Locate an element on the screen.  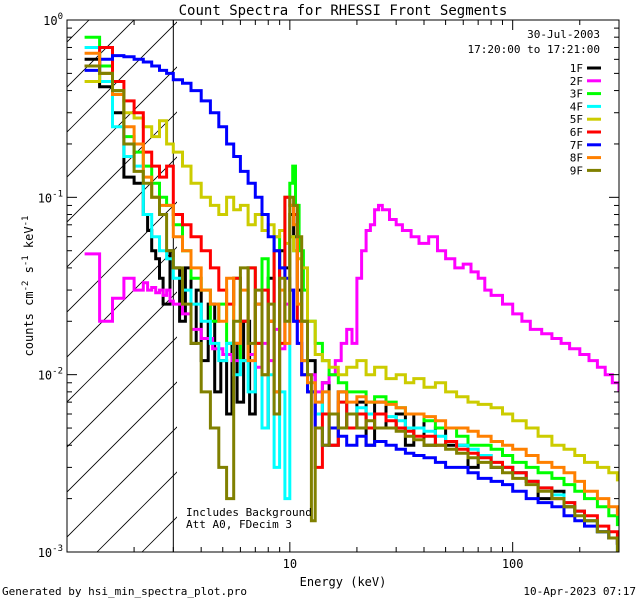
y-tick-label: 10⁻² is located at coordinates (50, 375).